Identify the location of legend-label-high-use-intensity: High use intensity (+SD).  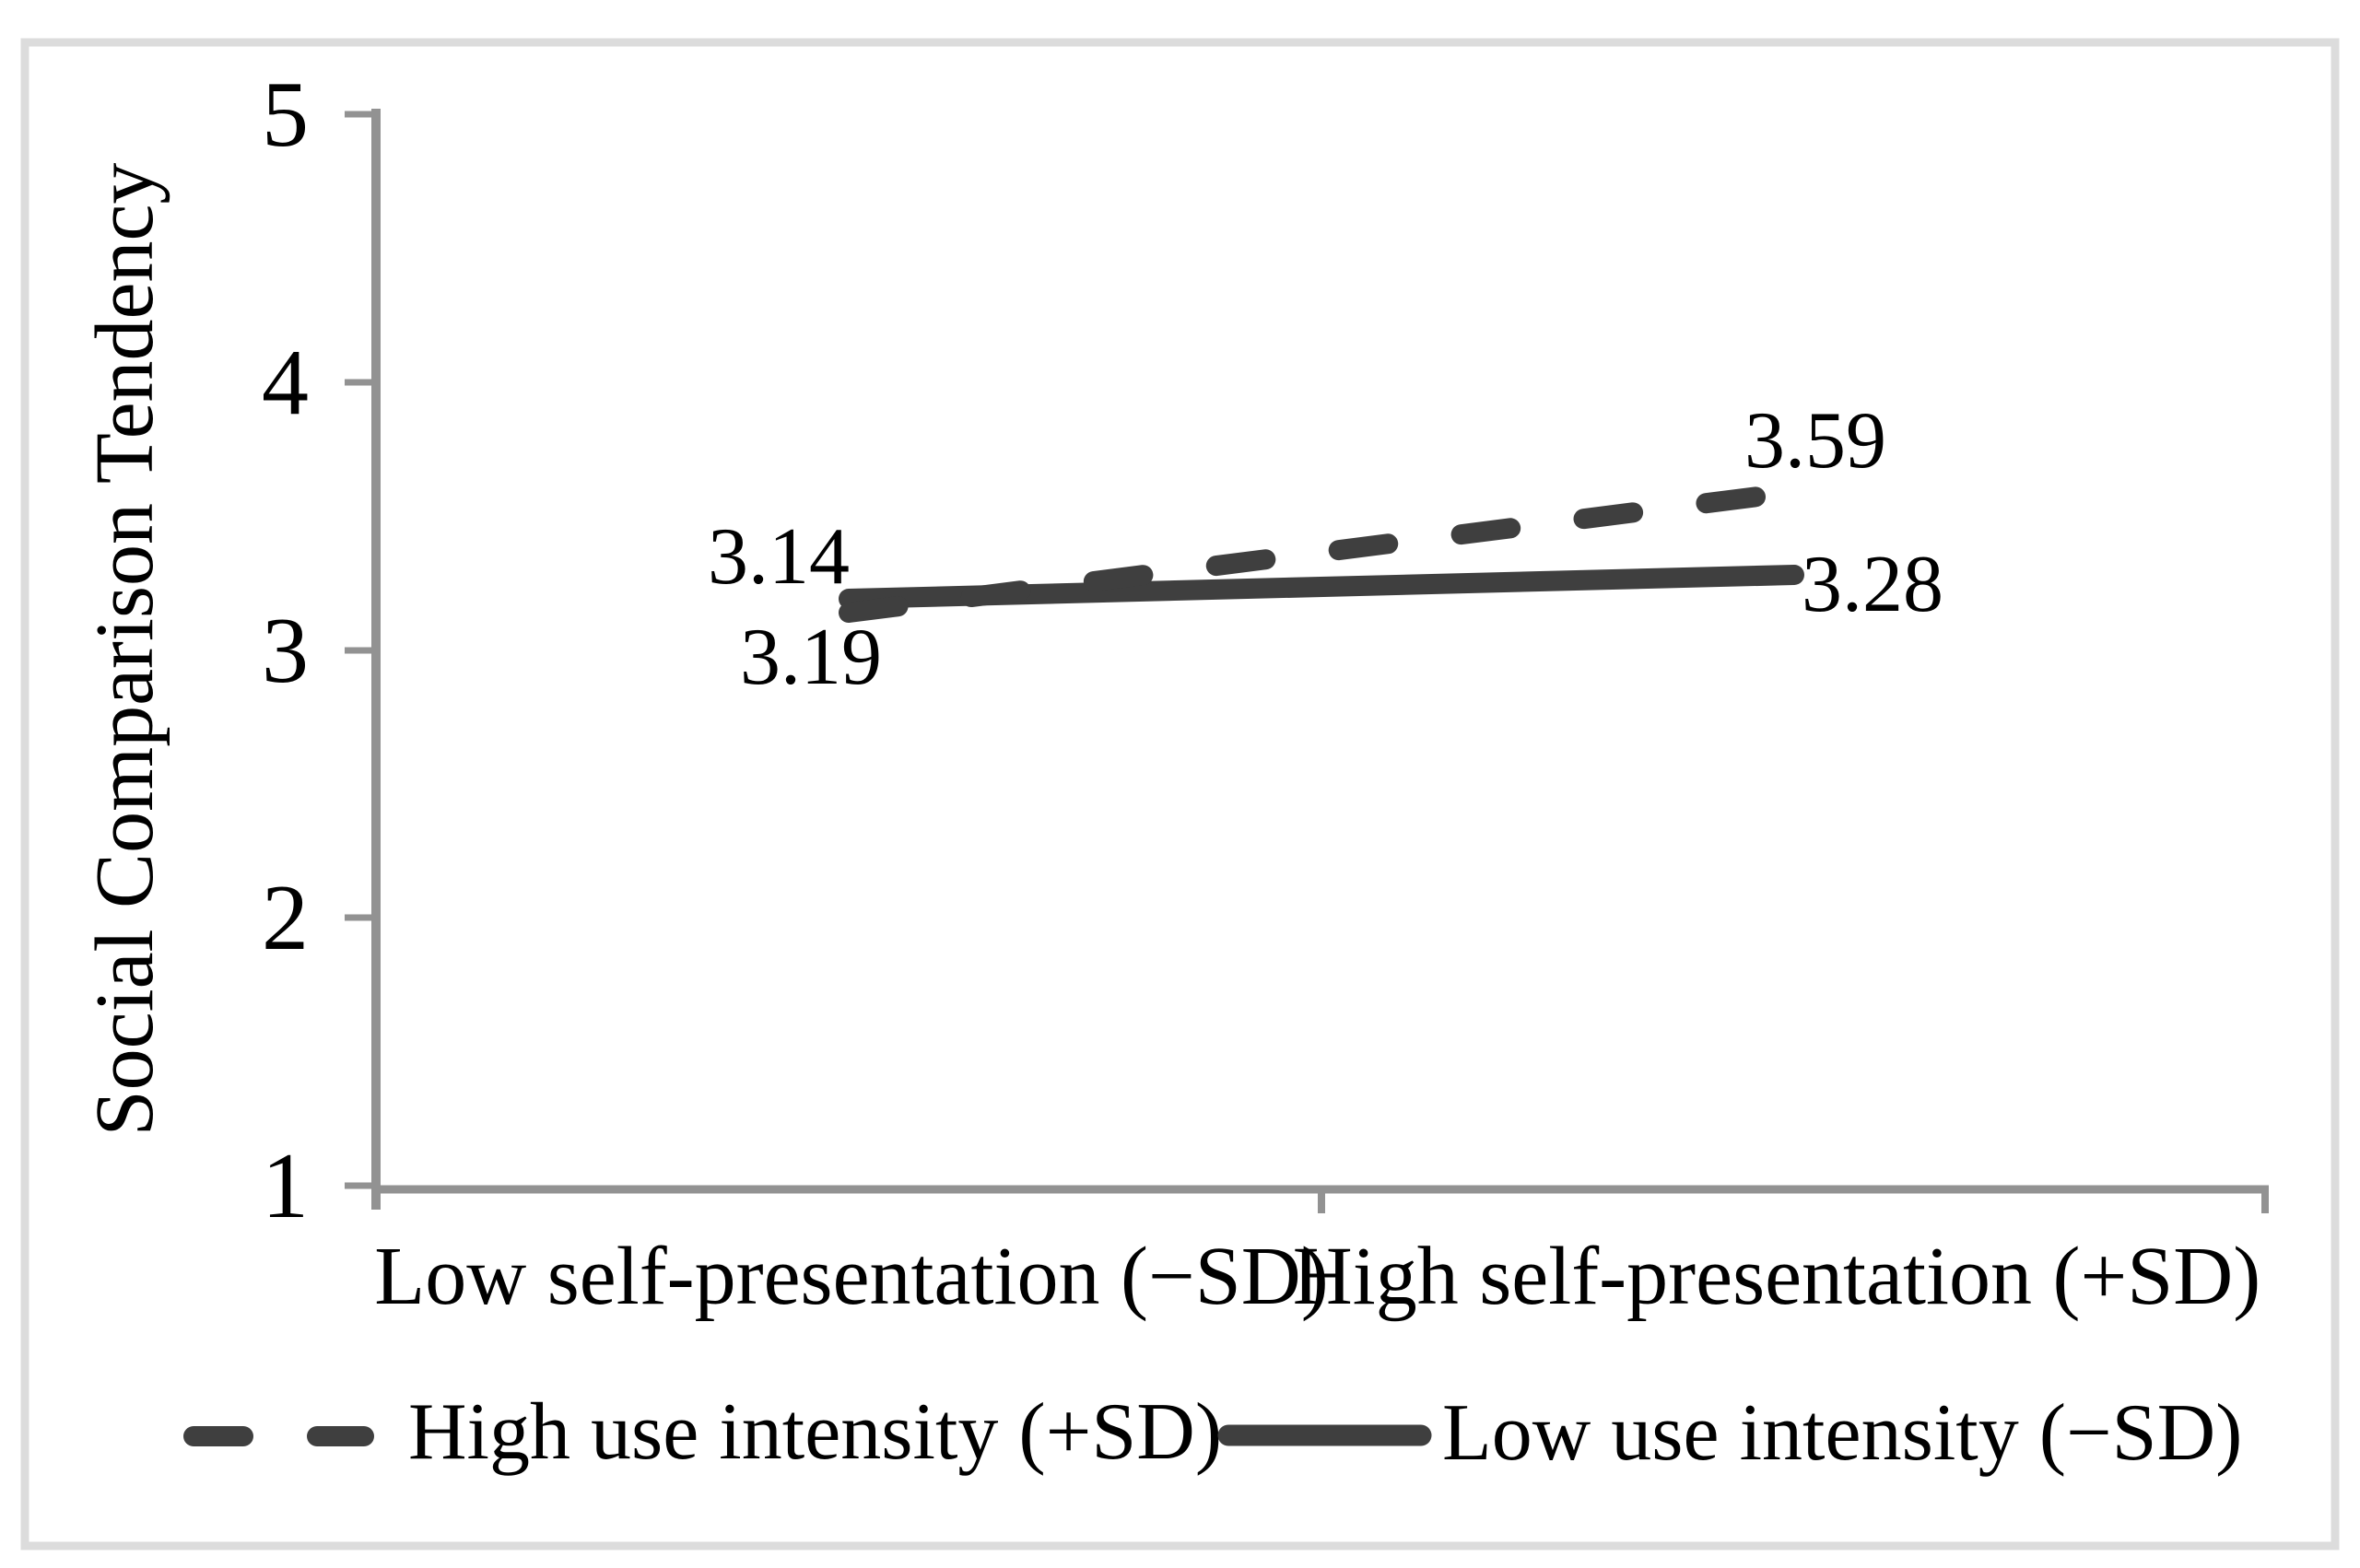
(815, 1432).